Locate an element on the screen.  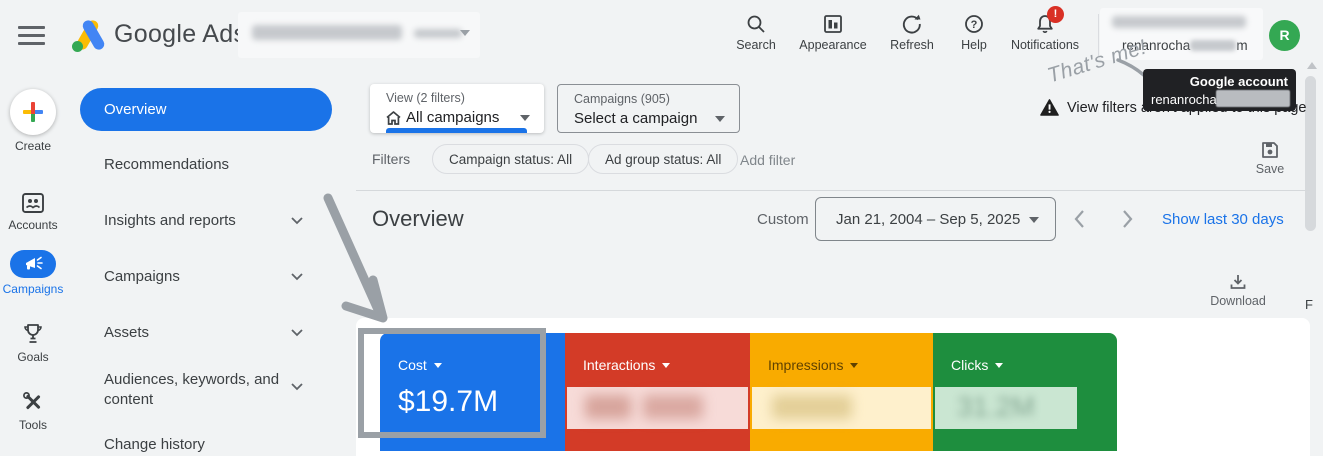
show-last-30-days-link: Show last 30 days is located at coordinates (1223, 219).